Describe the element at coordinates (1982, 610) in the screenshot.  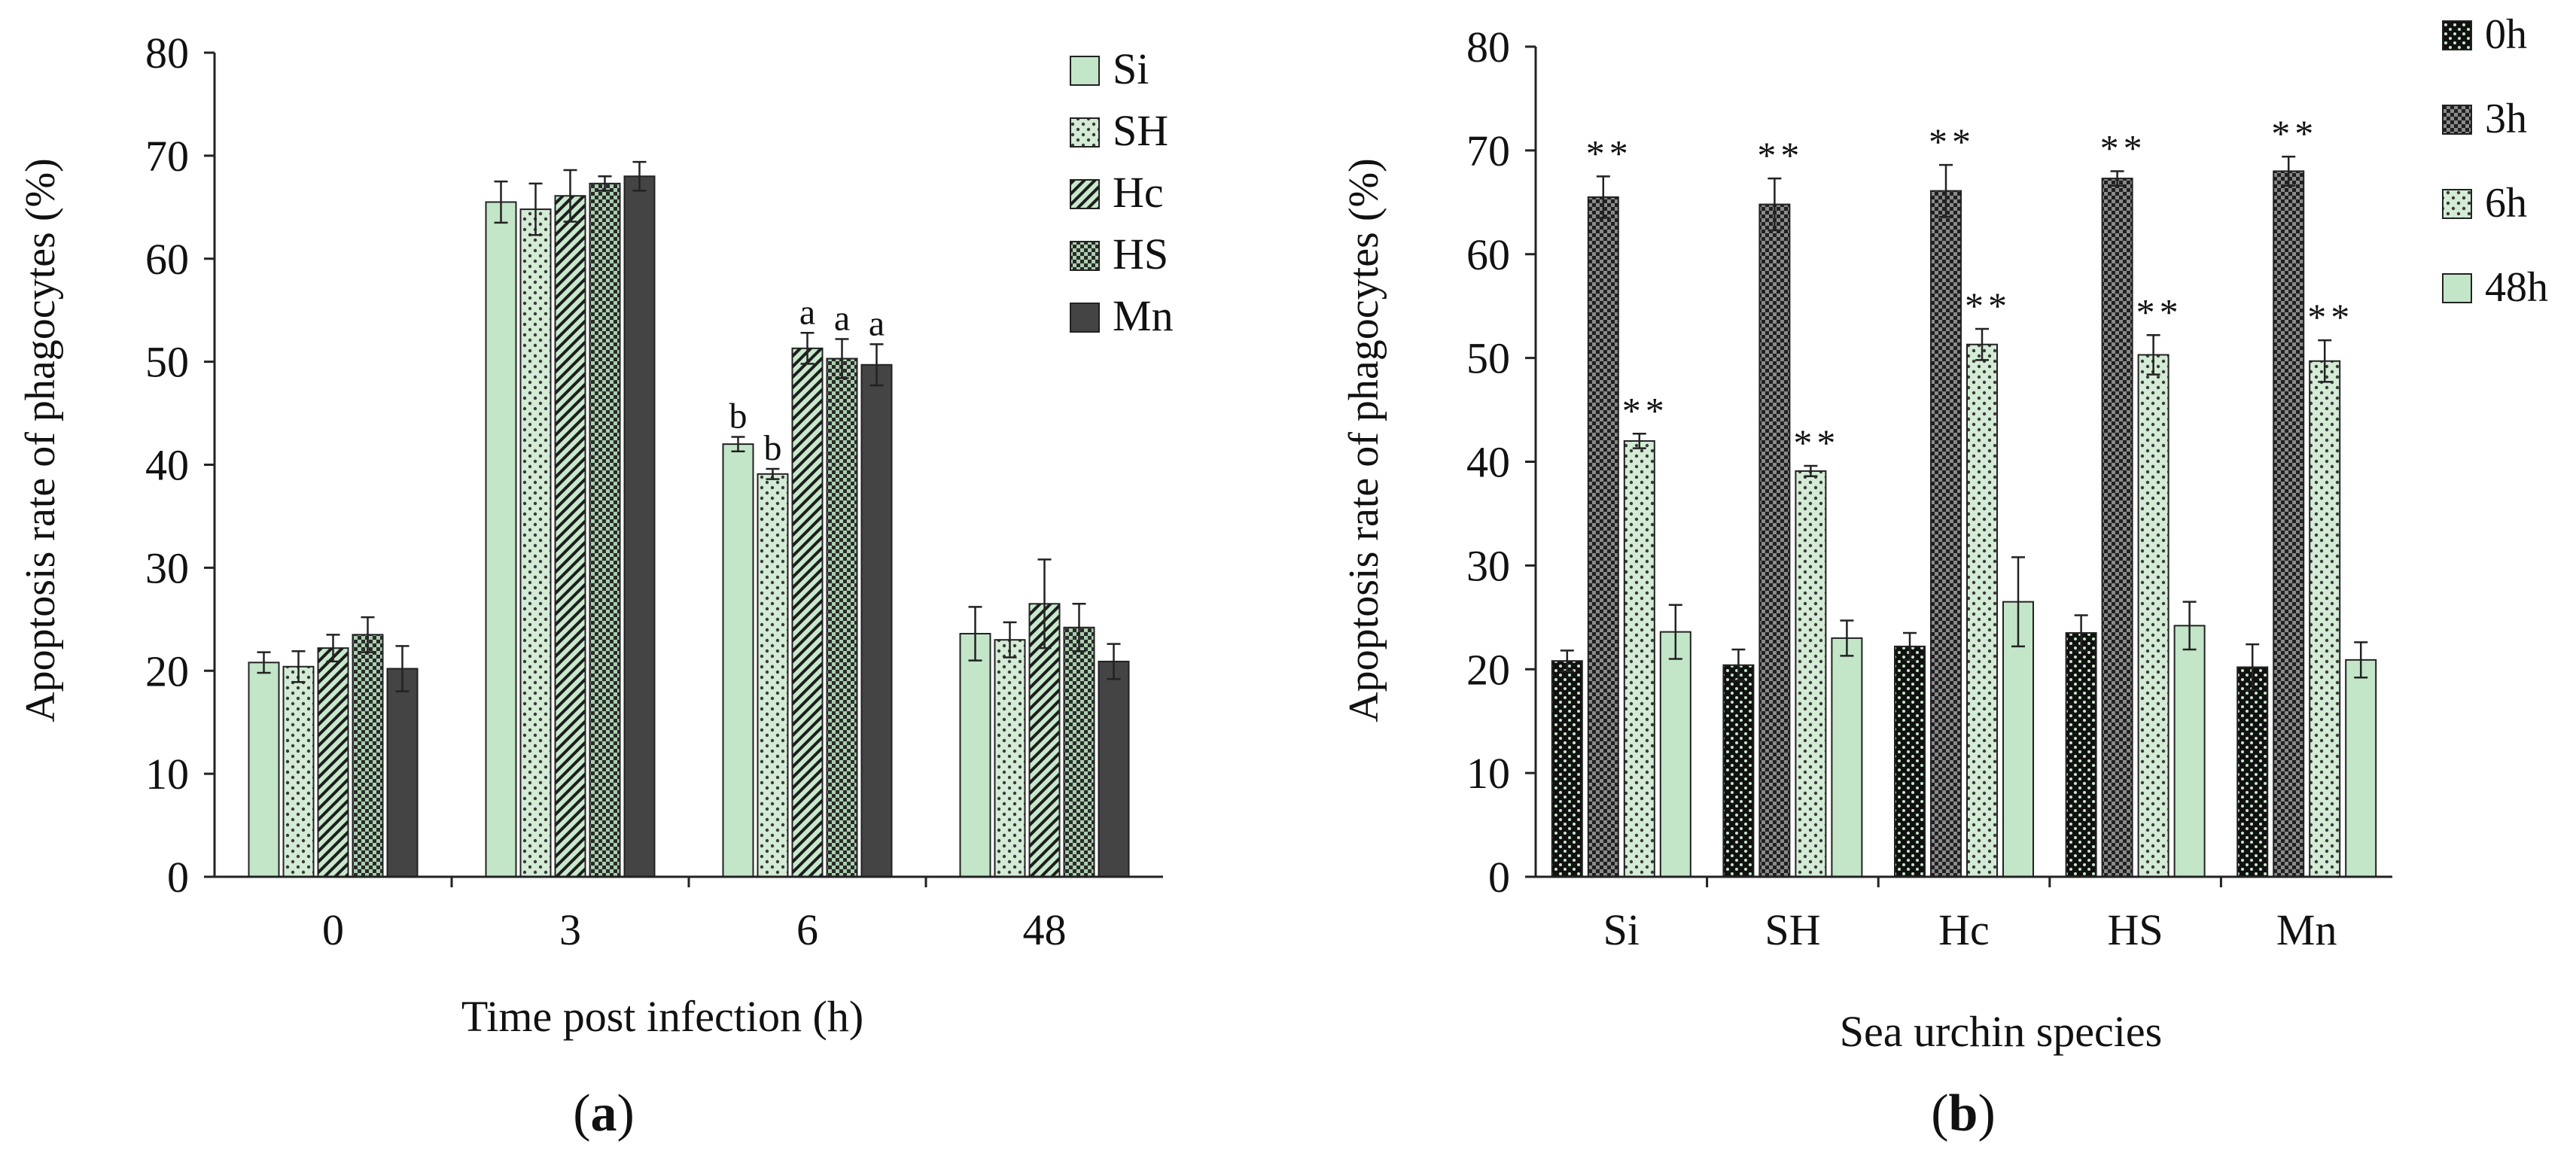
I see `bar-6h-Hc` at that location.